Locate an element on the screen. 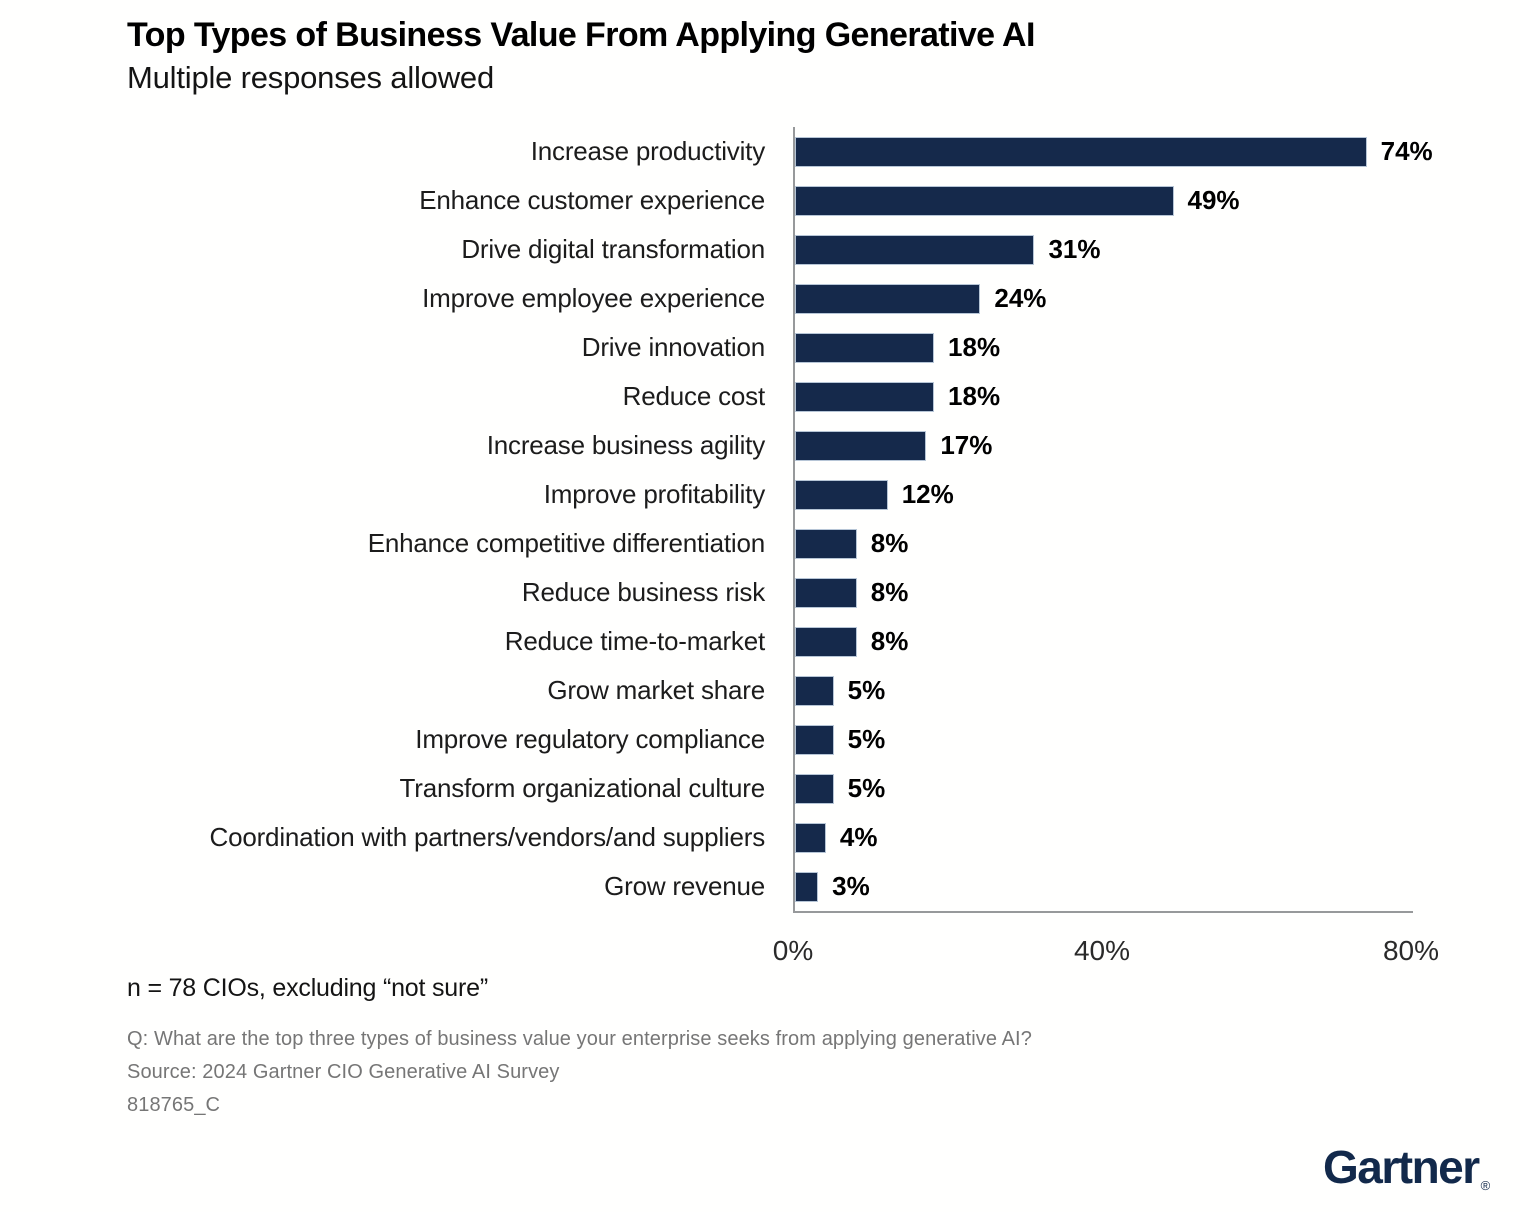 This screenshot has height=1212, width=1520. category-label: Grow market share is located at coordinates (656, 690).